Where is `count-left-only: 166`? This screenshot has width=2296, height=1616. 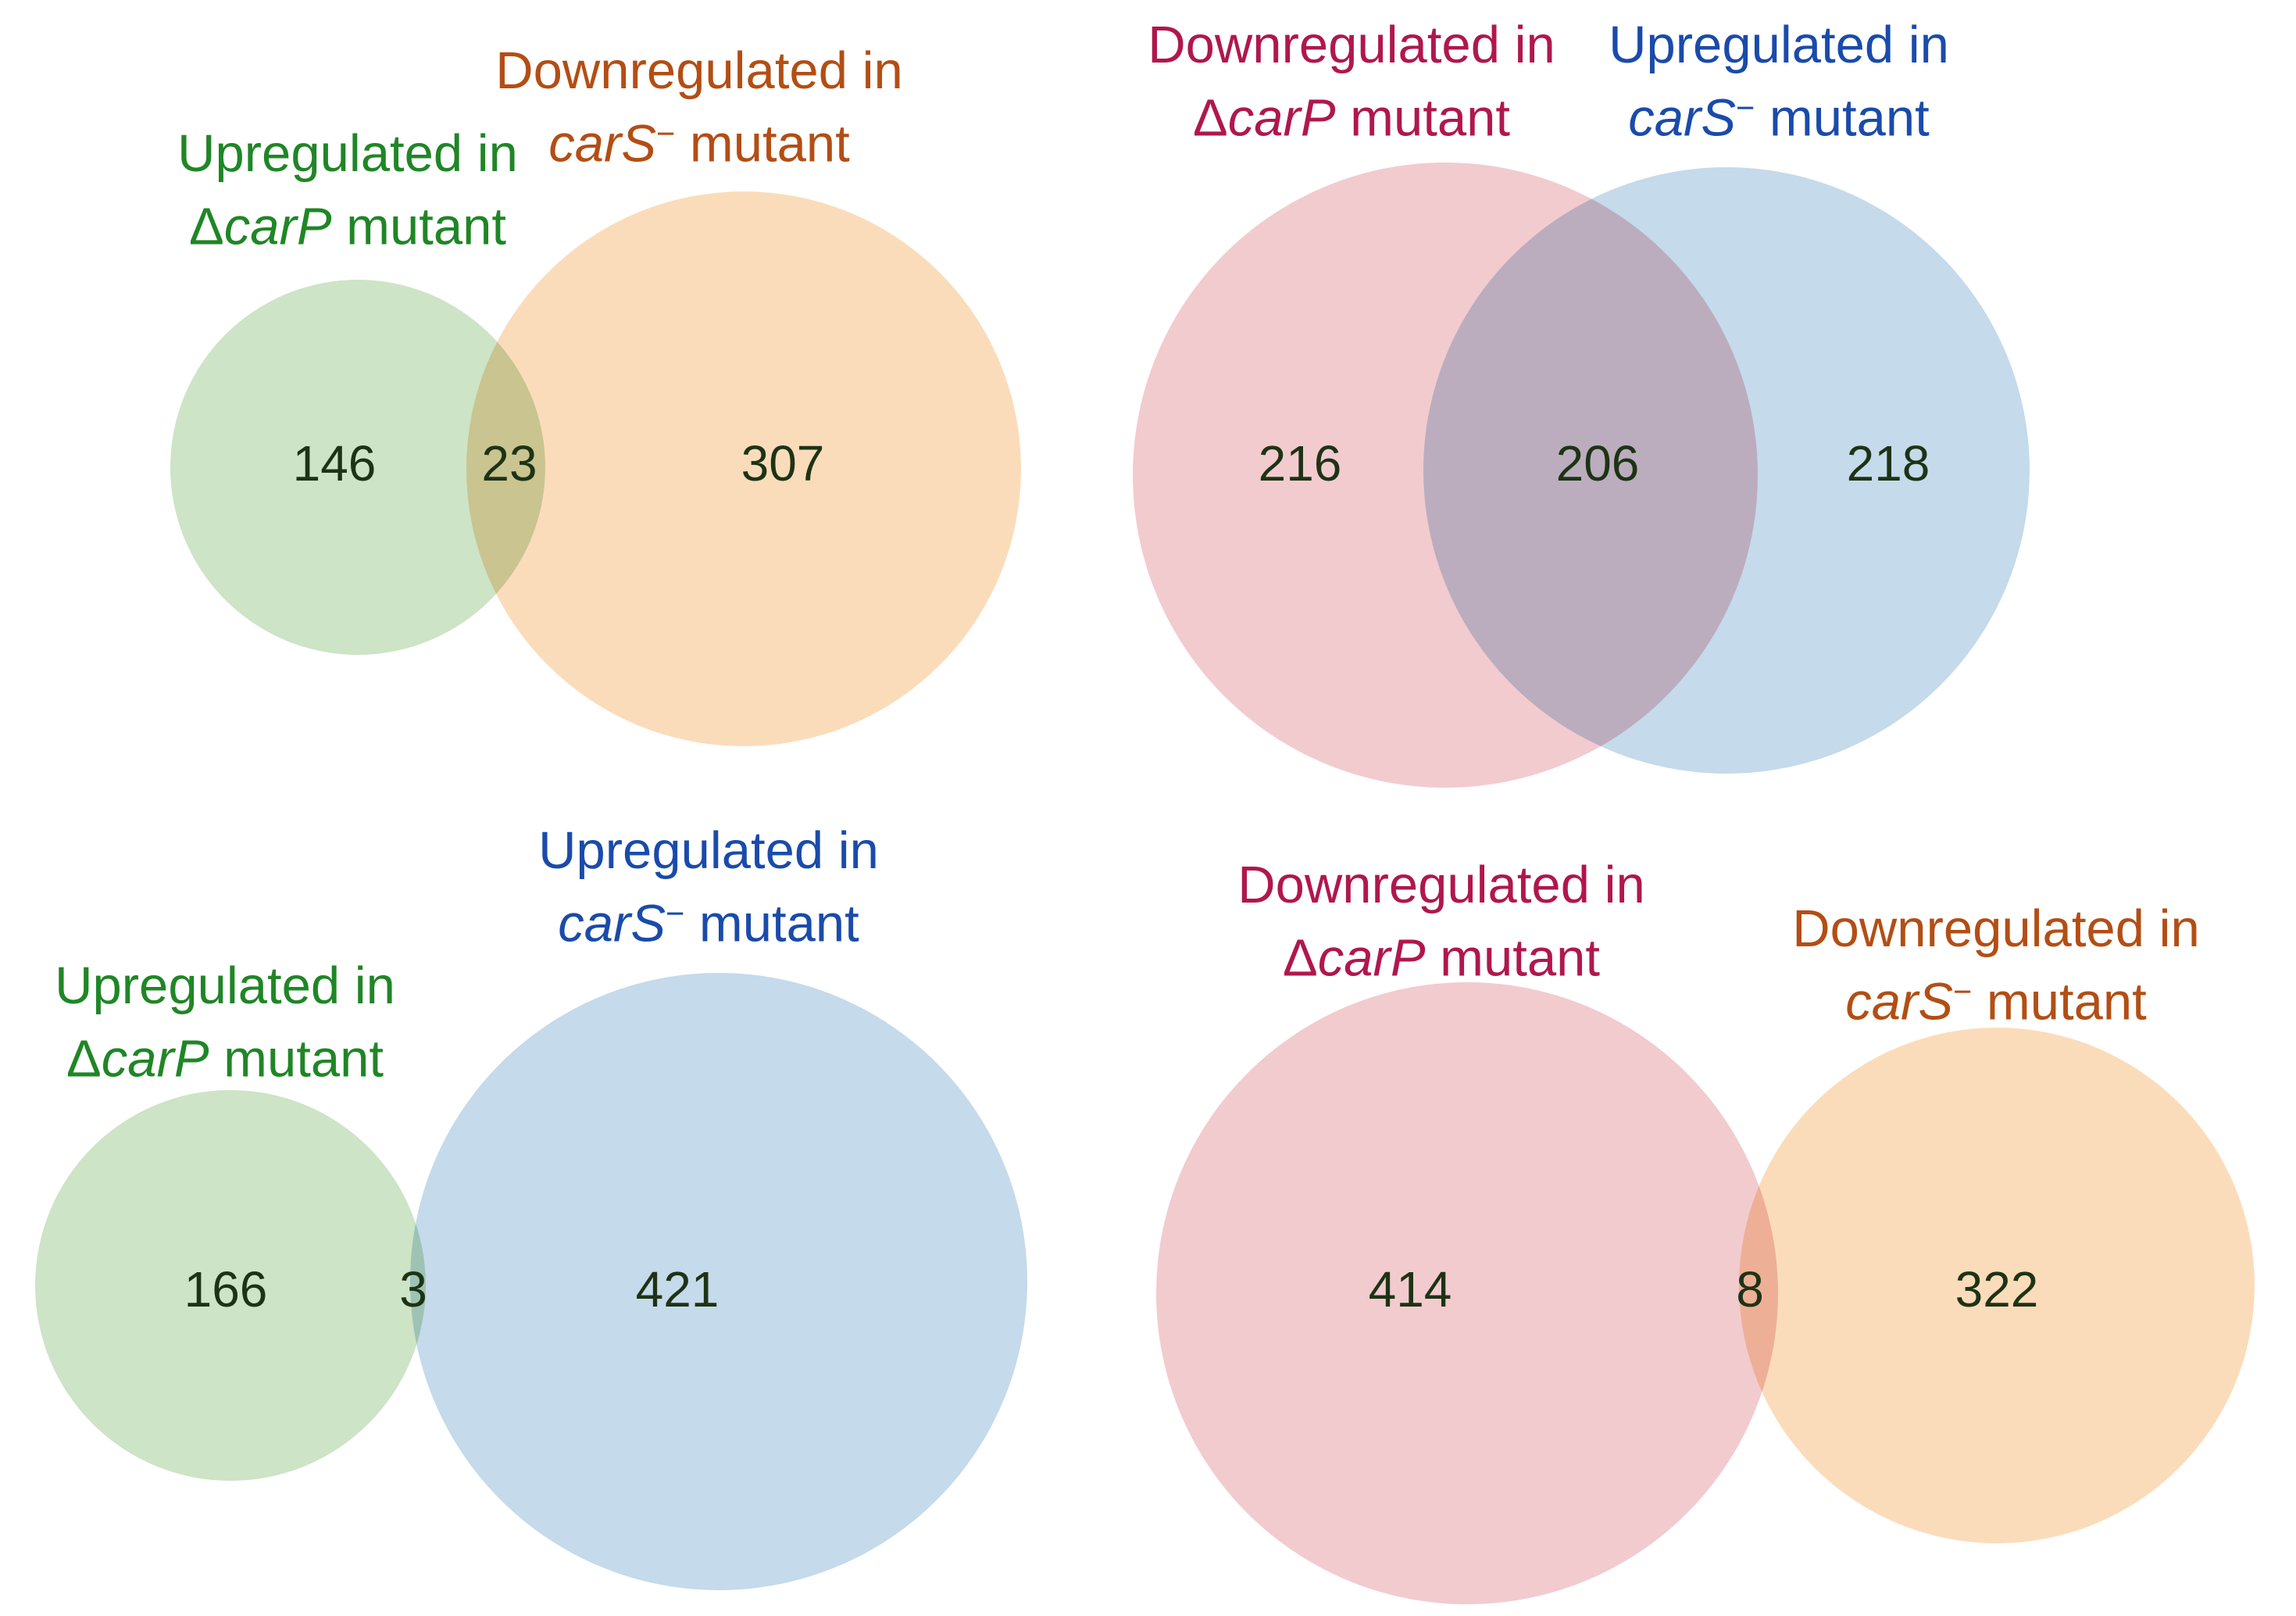 count-left-only: 166 is located at coordinates (226, 1289).